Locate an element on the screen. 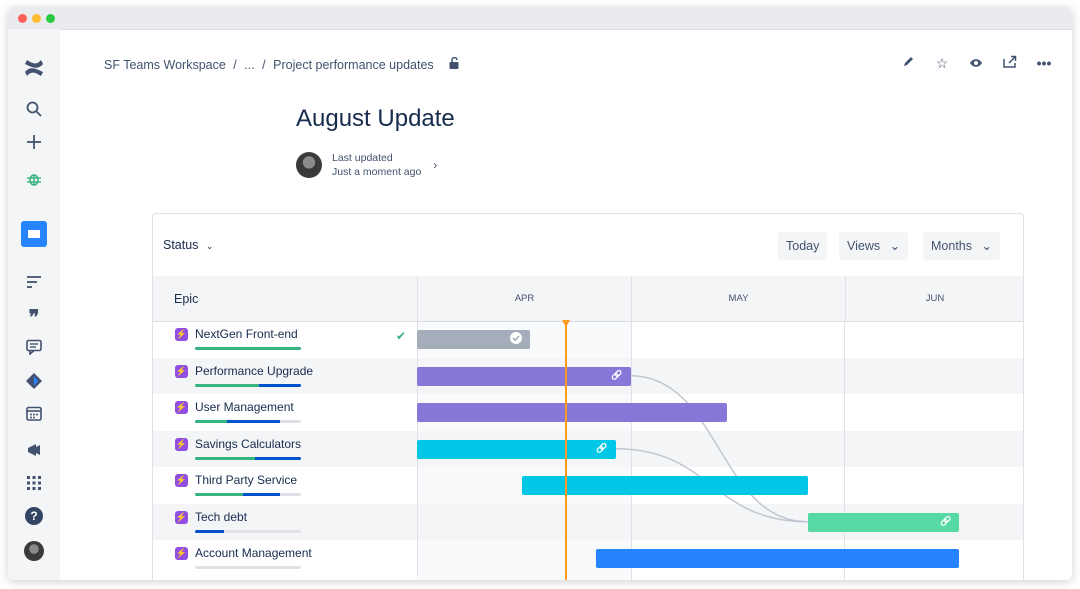  chevron-right-icon: › is located at coordinates (435, 165).